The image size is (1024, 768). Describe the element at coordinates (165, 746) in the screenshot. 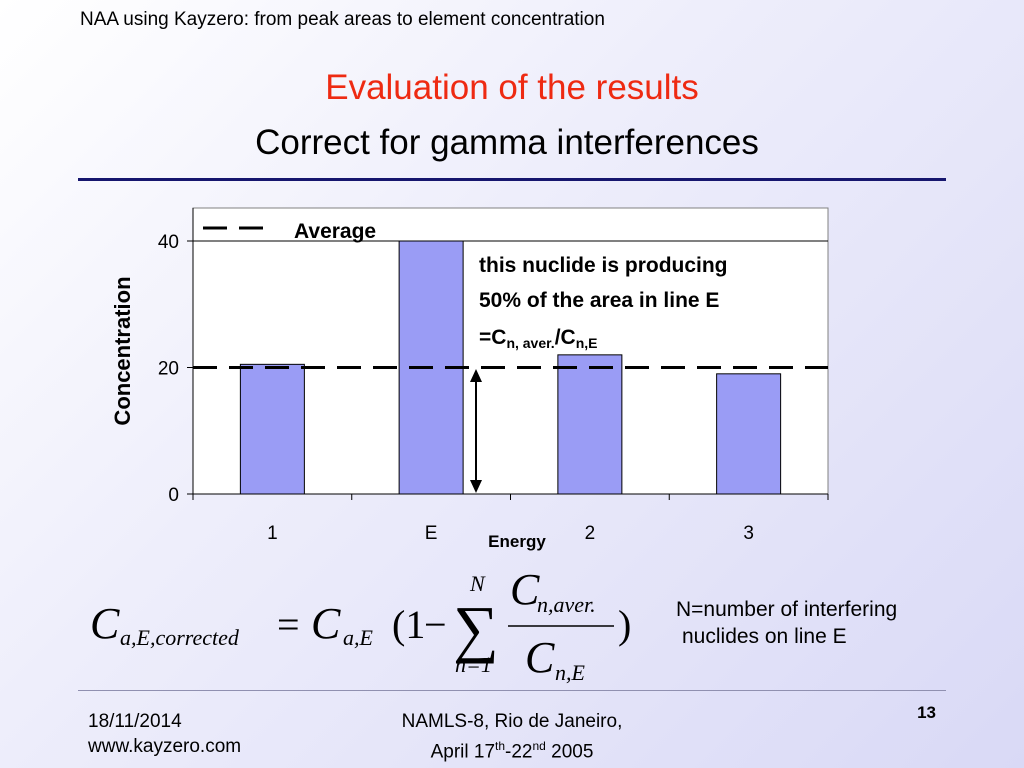

I see `footer-url: www.kayzero.com` at that location.